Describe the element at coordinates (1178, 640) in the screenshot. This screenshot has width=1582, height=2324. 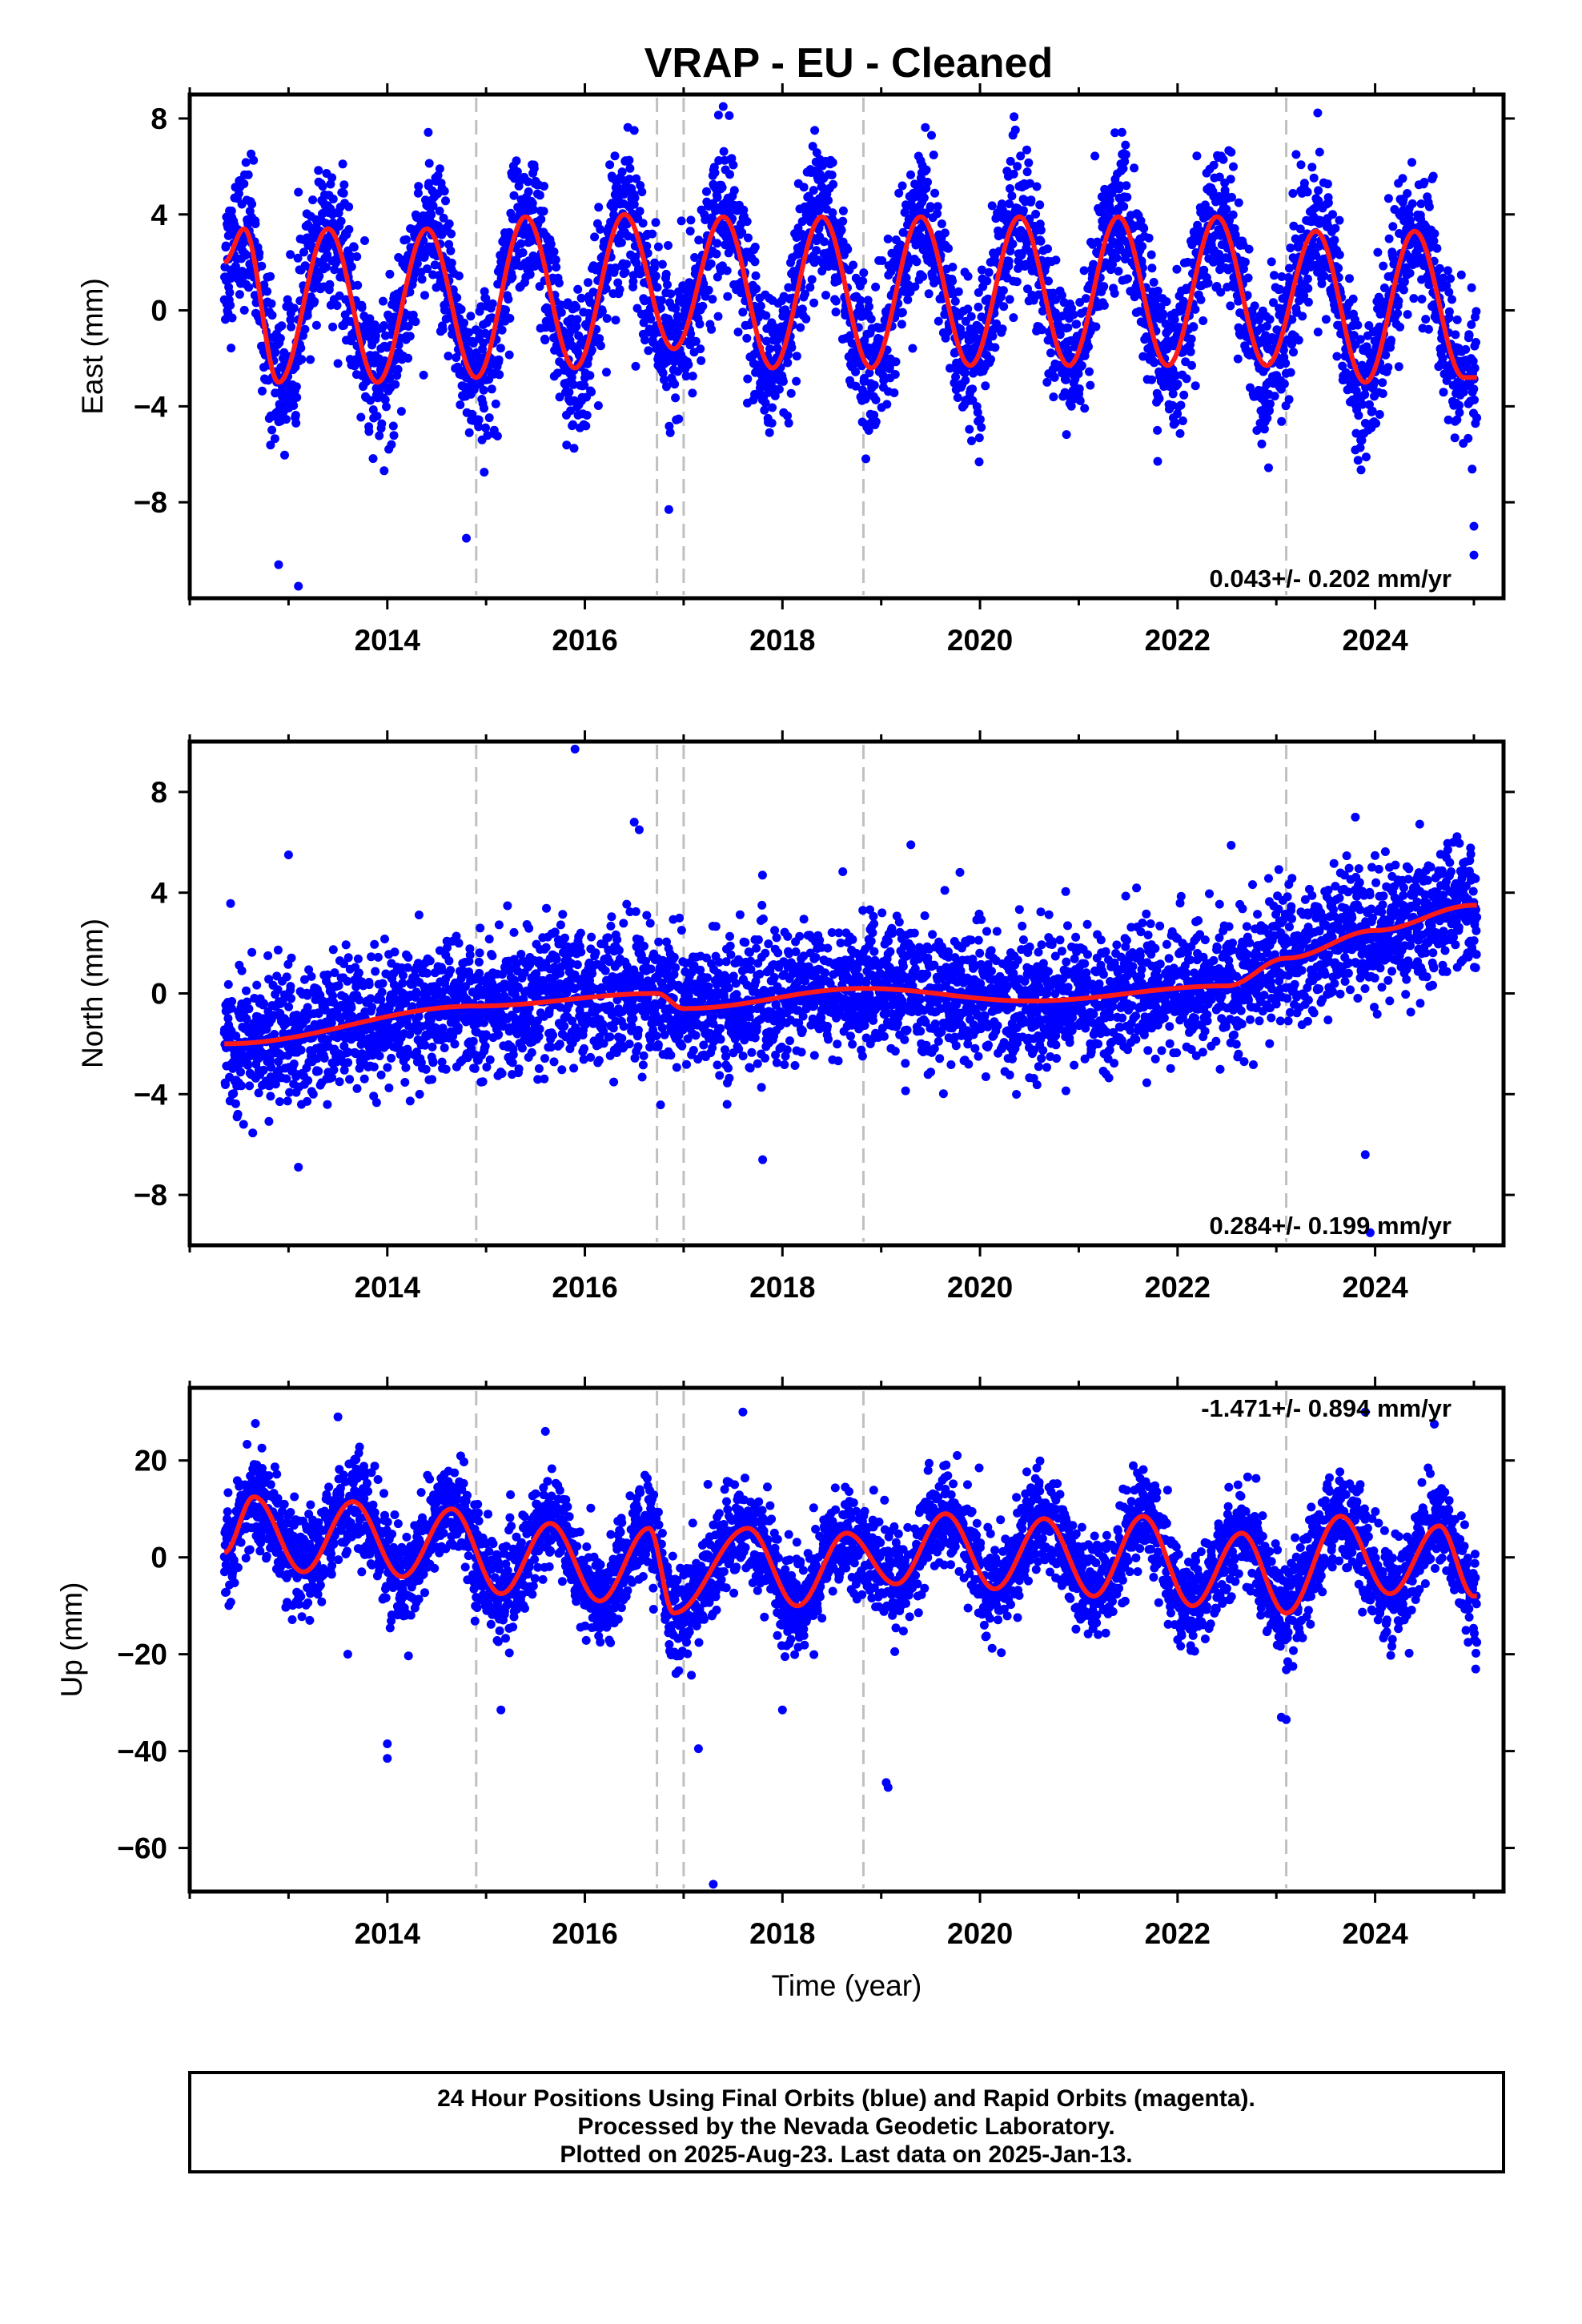
I see `x-tick-label: 2022` at that location.